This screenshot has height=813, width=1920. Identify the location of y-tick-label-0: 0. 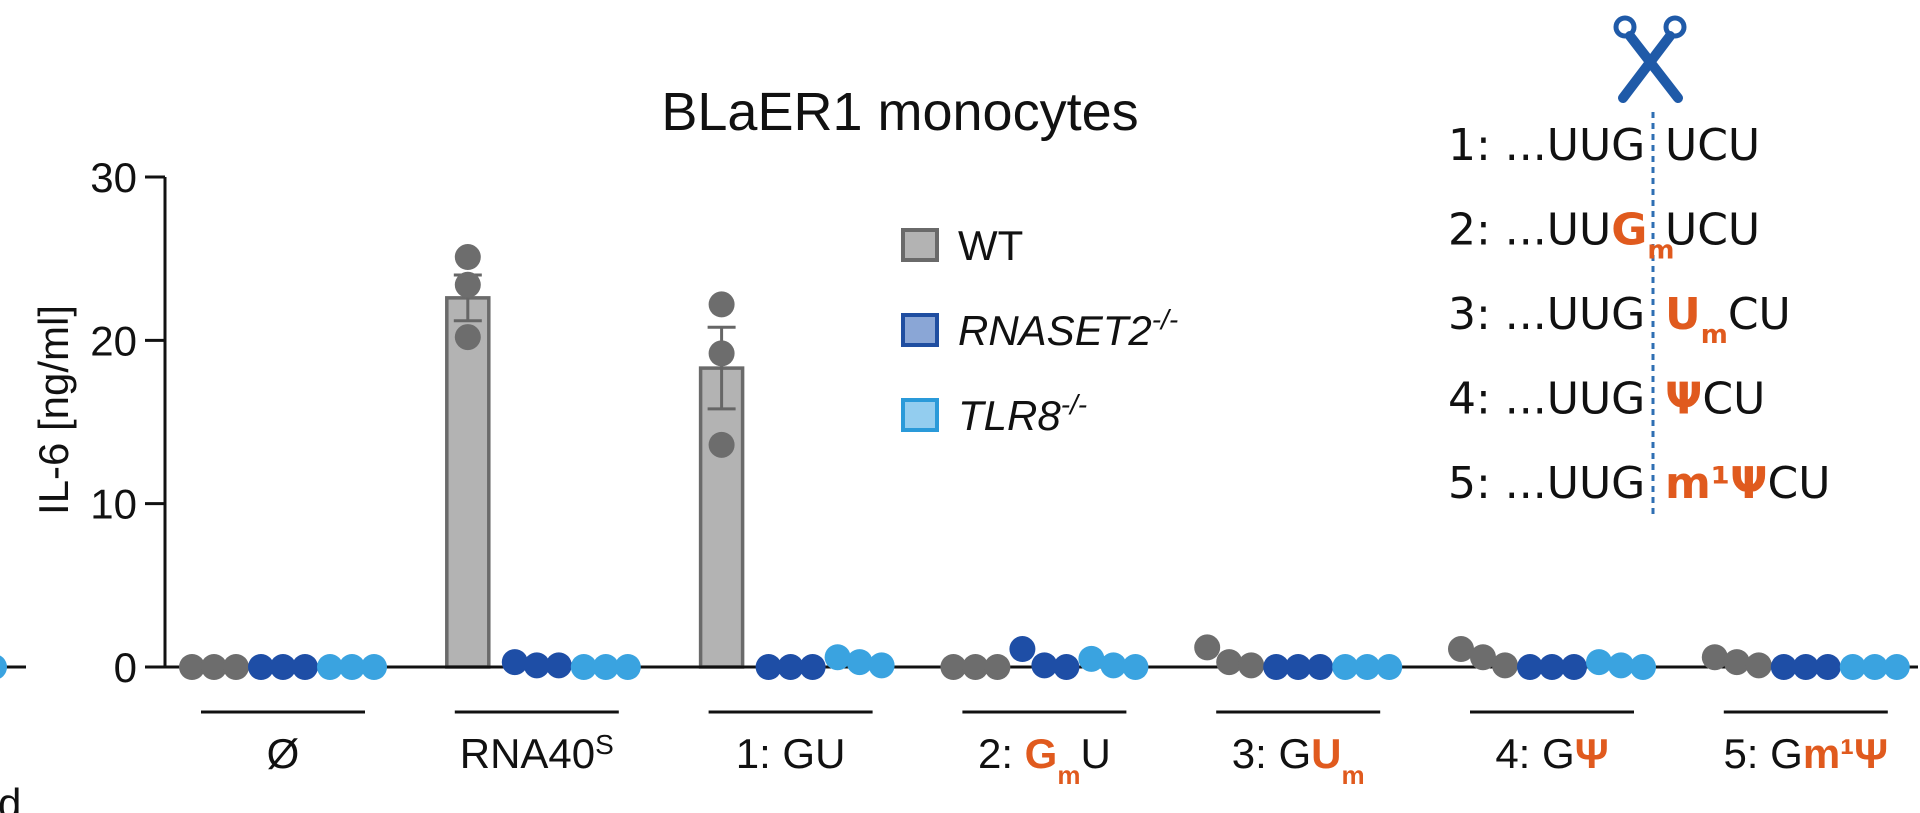
(125, 667).